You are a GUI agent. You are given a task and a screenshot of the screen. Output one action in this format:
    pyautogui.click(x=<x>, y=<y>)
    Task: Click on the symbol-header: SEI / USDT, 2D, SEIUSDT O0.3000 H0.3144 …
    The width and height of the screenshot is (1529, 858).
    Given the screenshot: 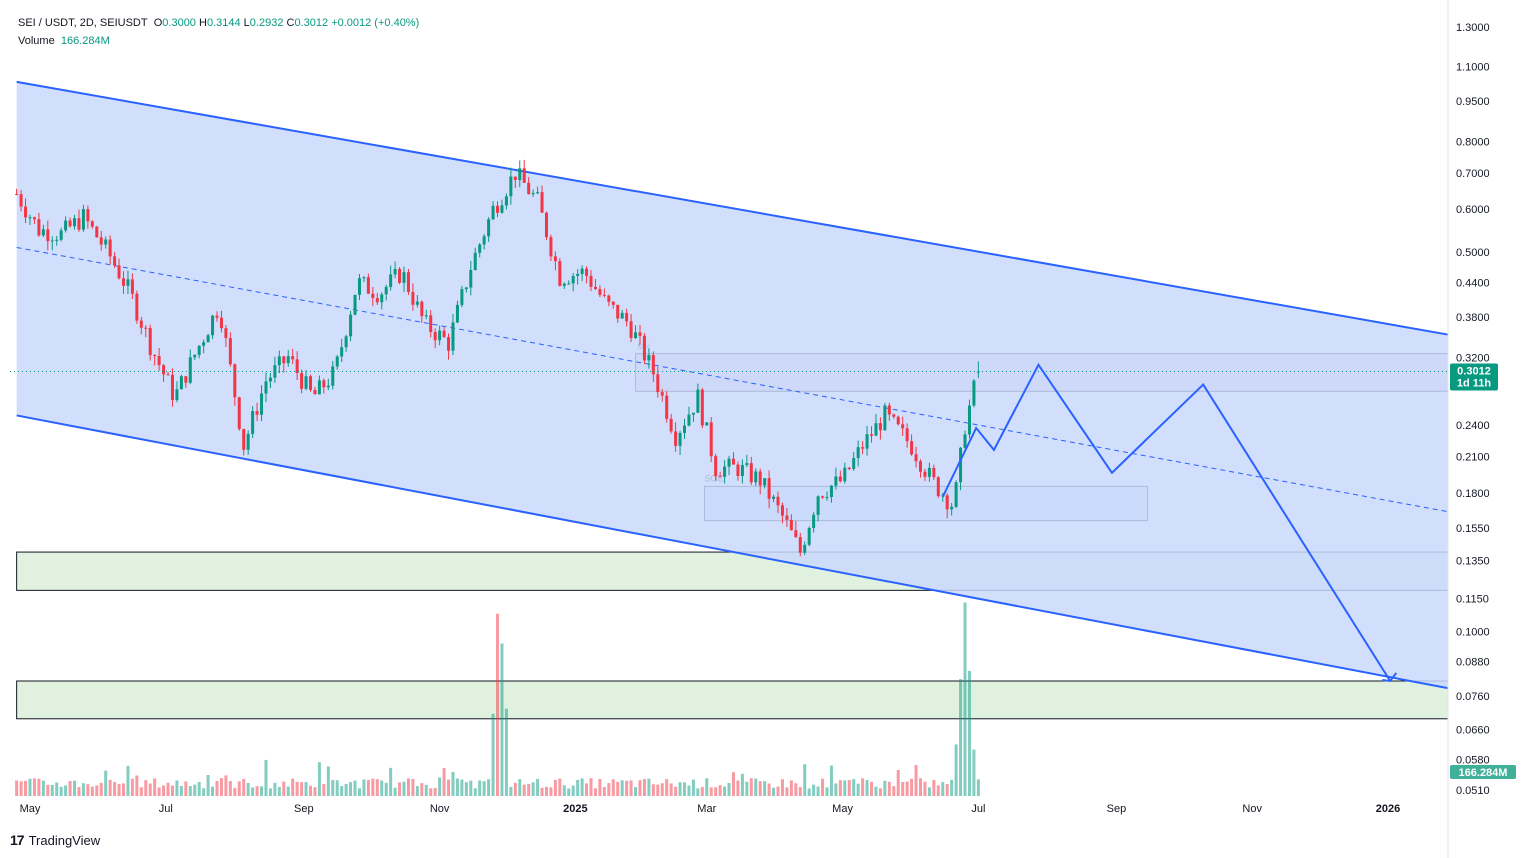 What is the action you would take?
    pyautogui.click(x=219, y=23)
    